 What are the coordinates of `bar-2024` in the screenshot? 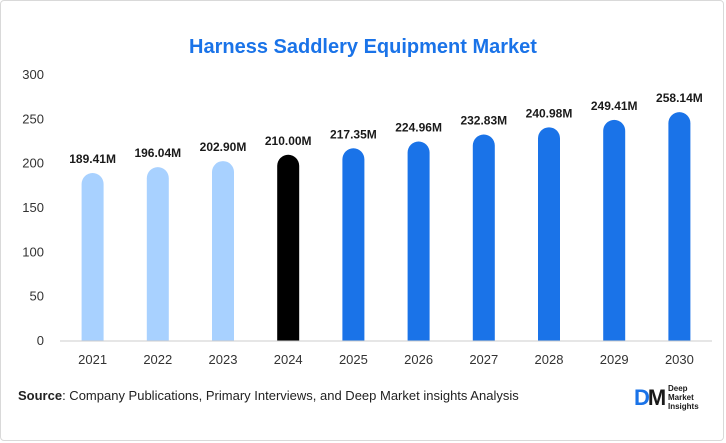 It's located at (288, 247).